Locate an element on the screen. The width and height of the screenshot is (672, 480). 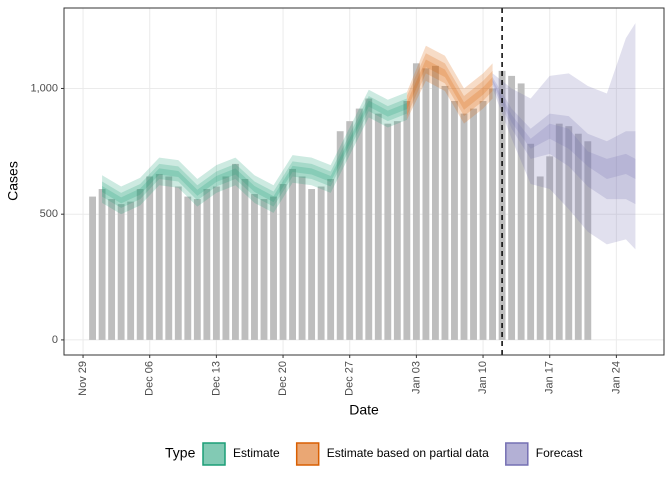
legend-label: Forecast is located at coordinates (559, 453).